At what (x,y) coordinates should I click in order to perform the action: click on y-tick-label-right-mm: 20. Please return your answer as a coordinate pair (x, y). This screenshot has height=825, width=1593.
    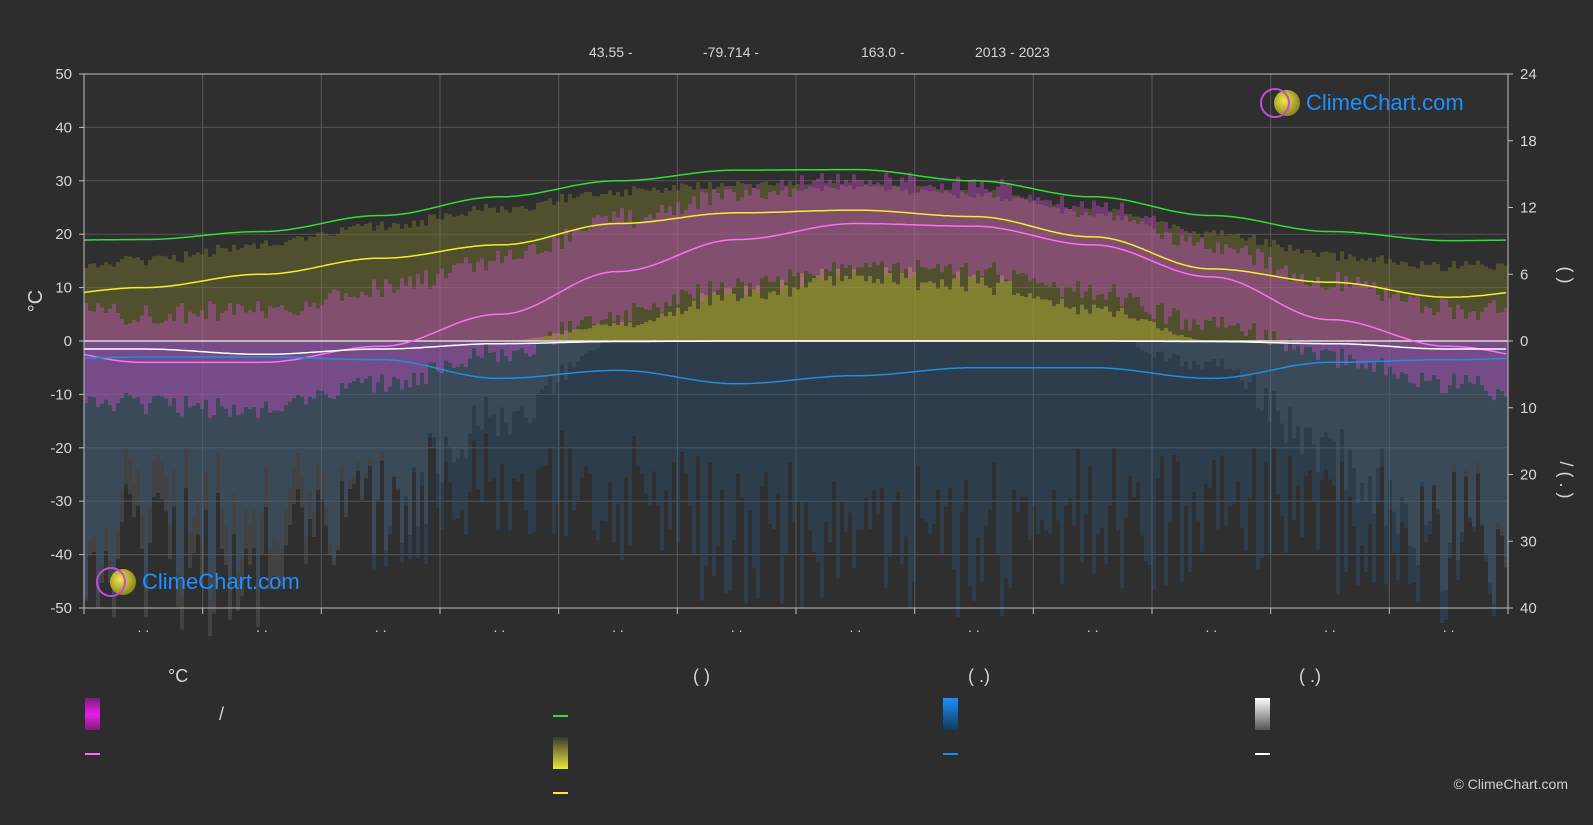
    Looking at the image, I should click on (1528, 475).